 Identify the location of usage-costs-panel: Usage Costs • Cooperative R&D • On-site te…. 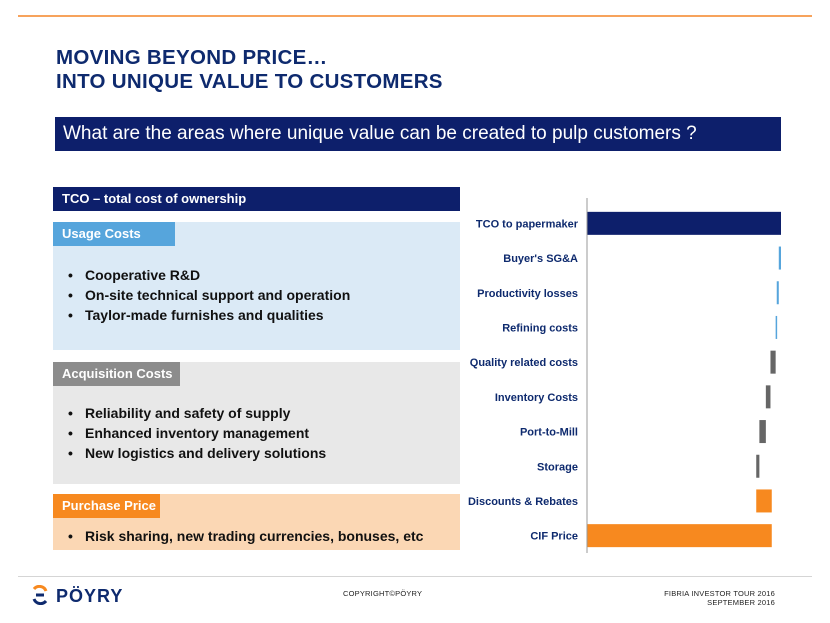
(256, 286).